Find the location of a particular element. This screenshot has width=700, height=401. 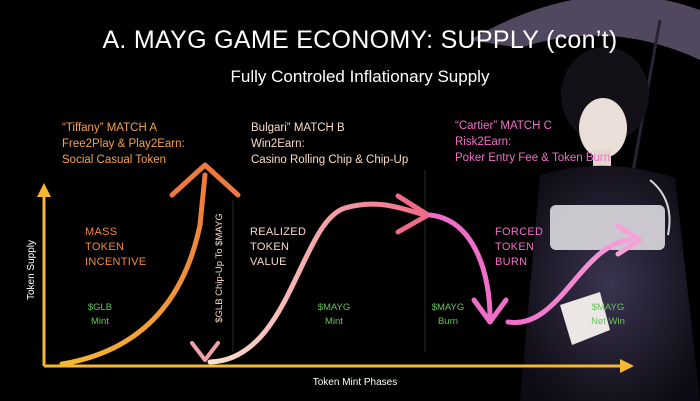

chip-up-arrow: $GLB Chip-Up To $MAYG is located at coordinates (207, 267).